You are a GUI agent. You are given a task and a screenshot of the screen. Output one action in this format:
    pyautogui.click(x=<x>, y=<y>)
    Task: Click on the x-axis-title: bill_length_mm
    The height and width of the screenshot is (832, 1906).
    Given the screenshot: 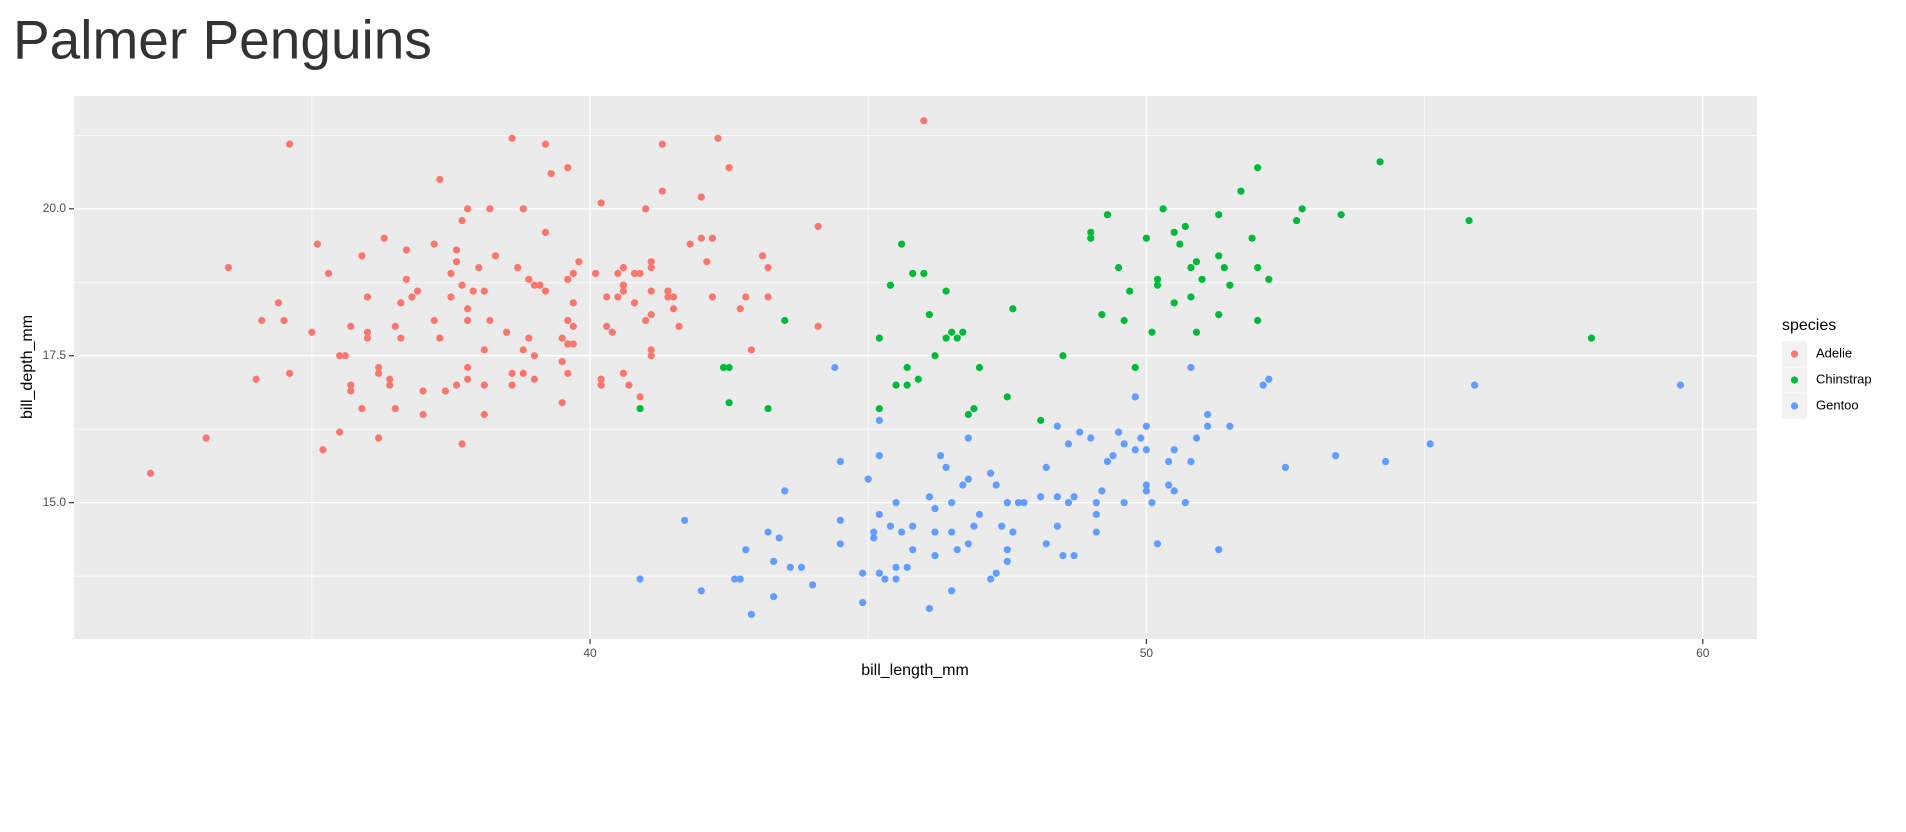 What is the action you would take?
    pyautogui.click(x=915, y=670)
    